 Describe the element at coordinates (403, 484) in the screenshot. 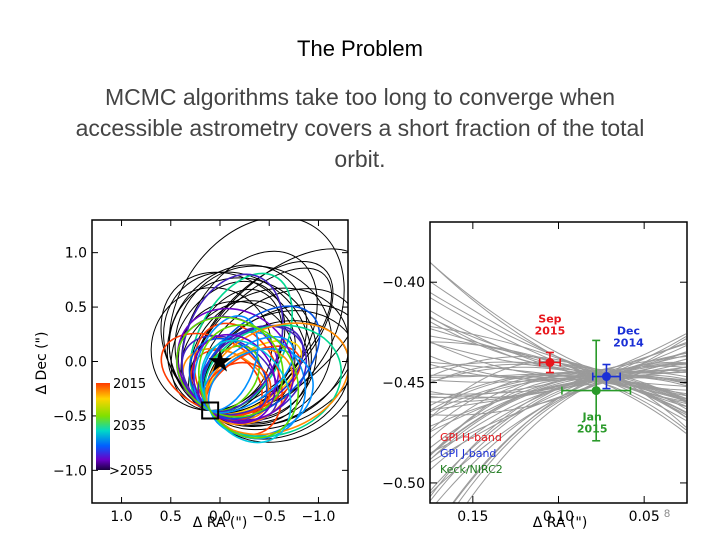

I see `y-tick-label: −0.50` at that location.